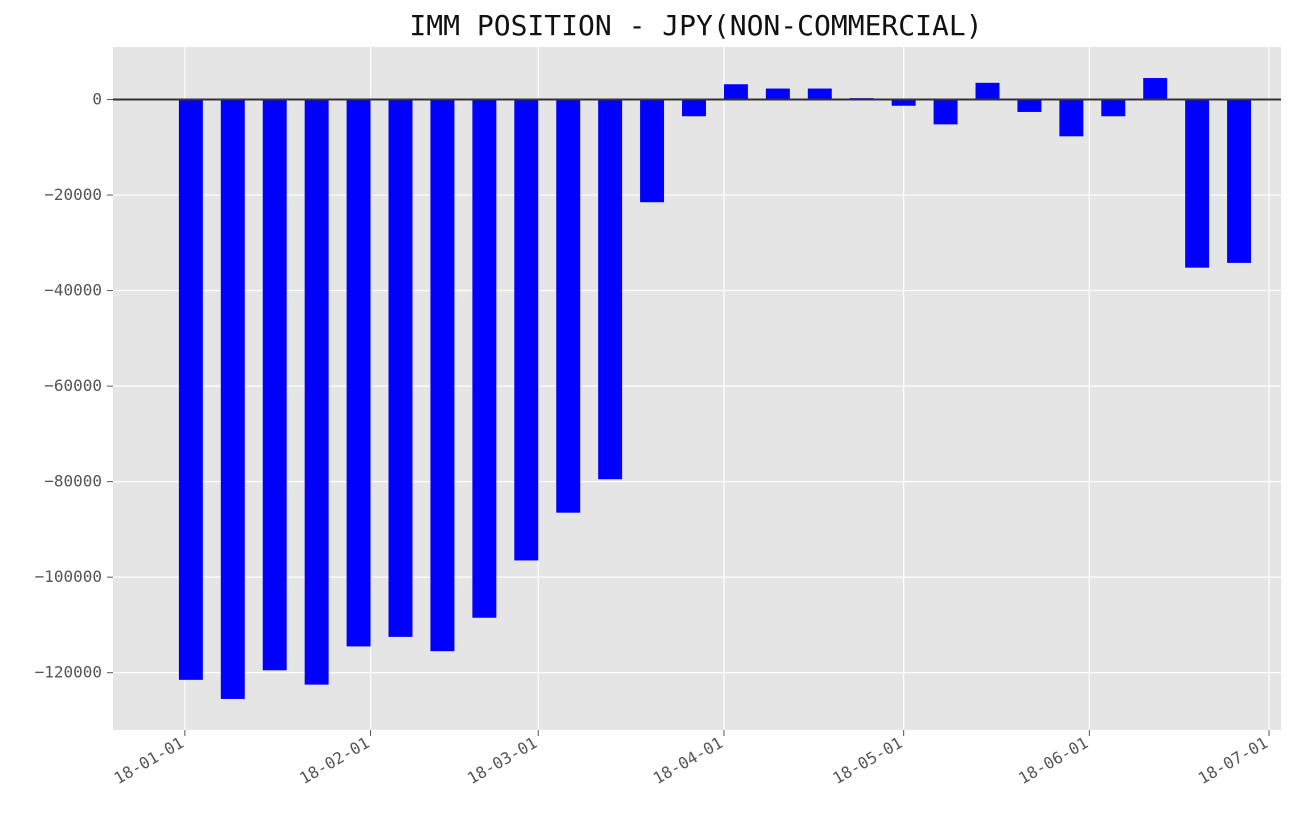  I want to click on x-tick-label: 18-02-01, so click(334, 760).